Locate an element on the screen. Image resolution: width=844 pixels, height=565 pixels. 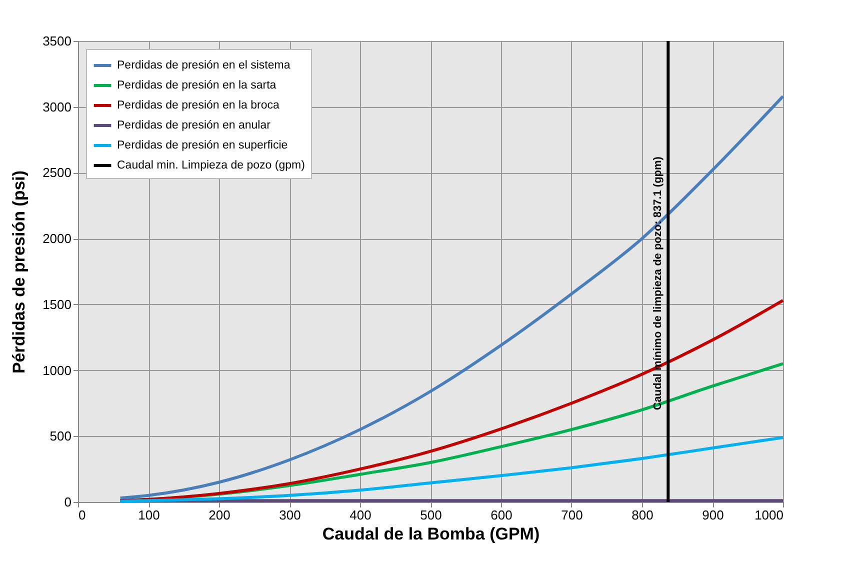
y-tick-label: 3000 is located at coordinates (57, 106).